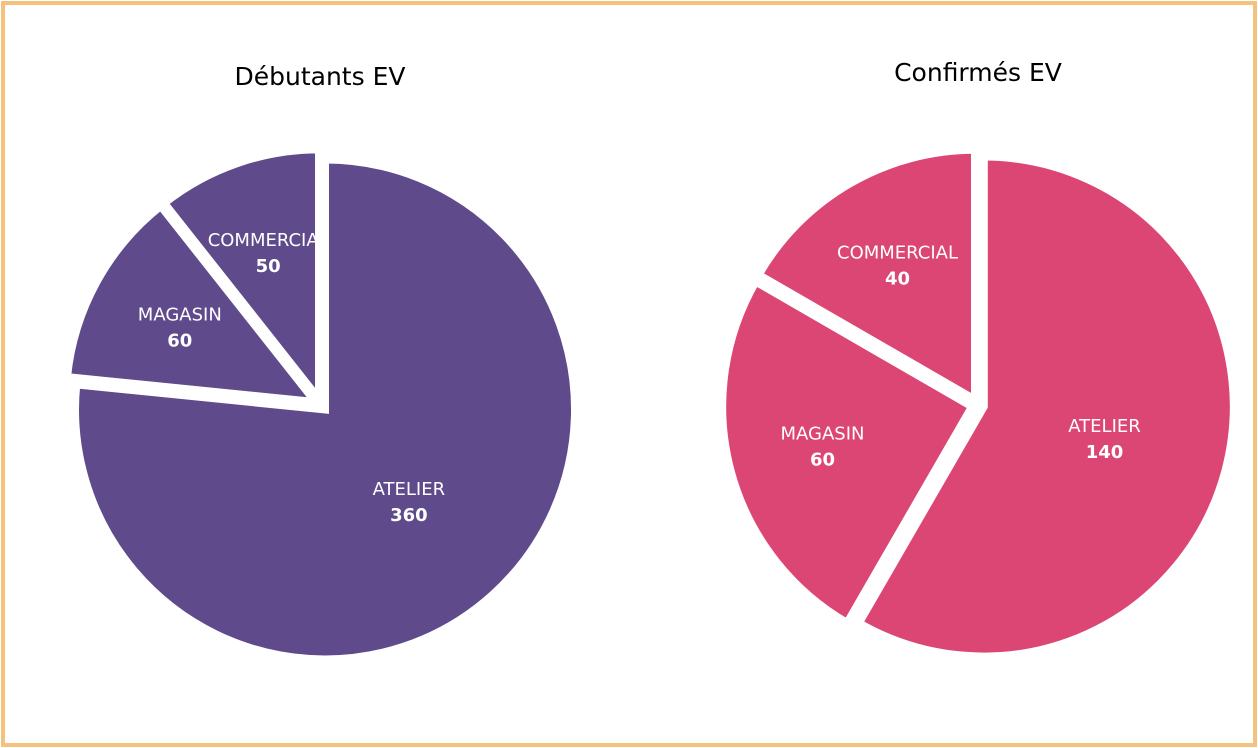  What do you see at coordinates (1105, 452) in the screenshot?
I see `slice-value: 140` at bounding box center [1105, 452].